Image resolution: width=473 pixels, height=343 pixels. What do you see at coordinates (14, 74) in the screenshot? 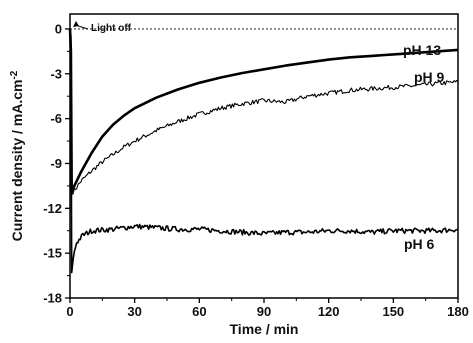
I see `y-axis-title-superscript: -2` at bounding box center [14, 74].